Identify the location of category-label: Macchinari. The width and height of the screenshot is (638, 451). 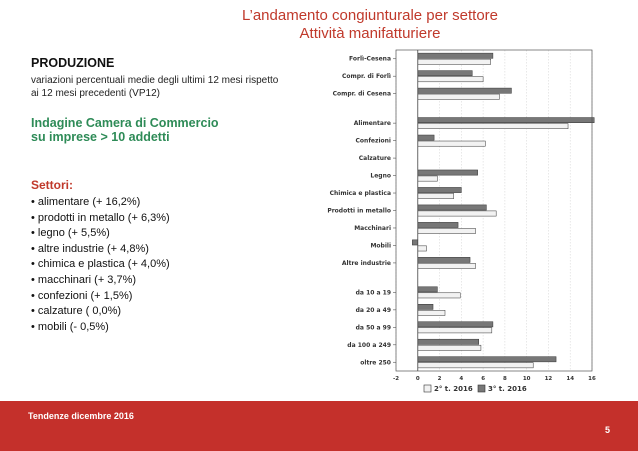
(372, 228).